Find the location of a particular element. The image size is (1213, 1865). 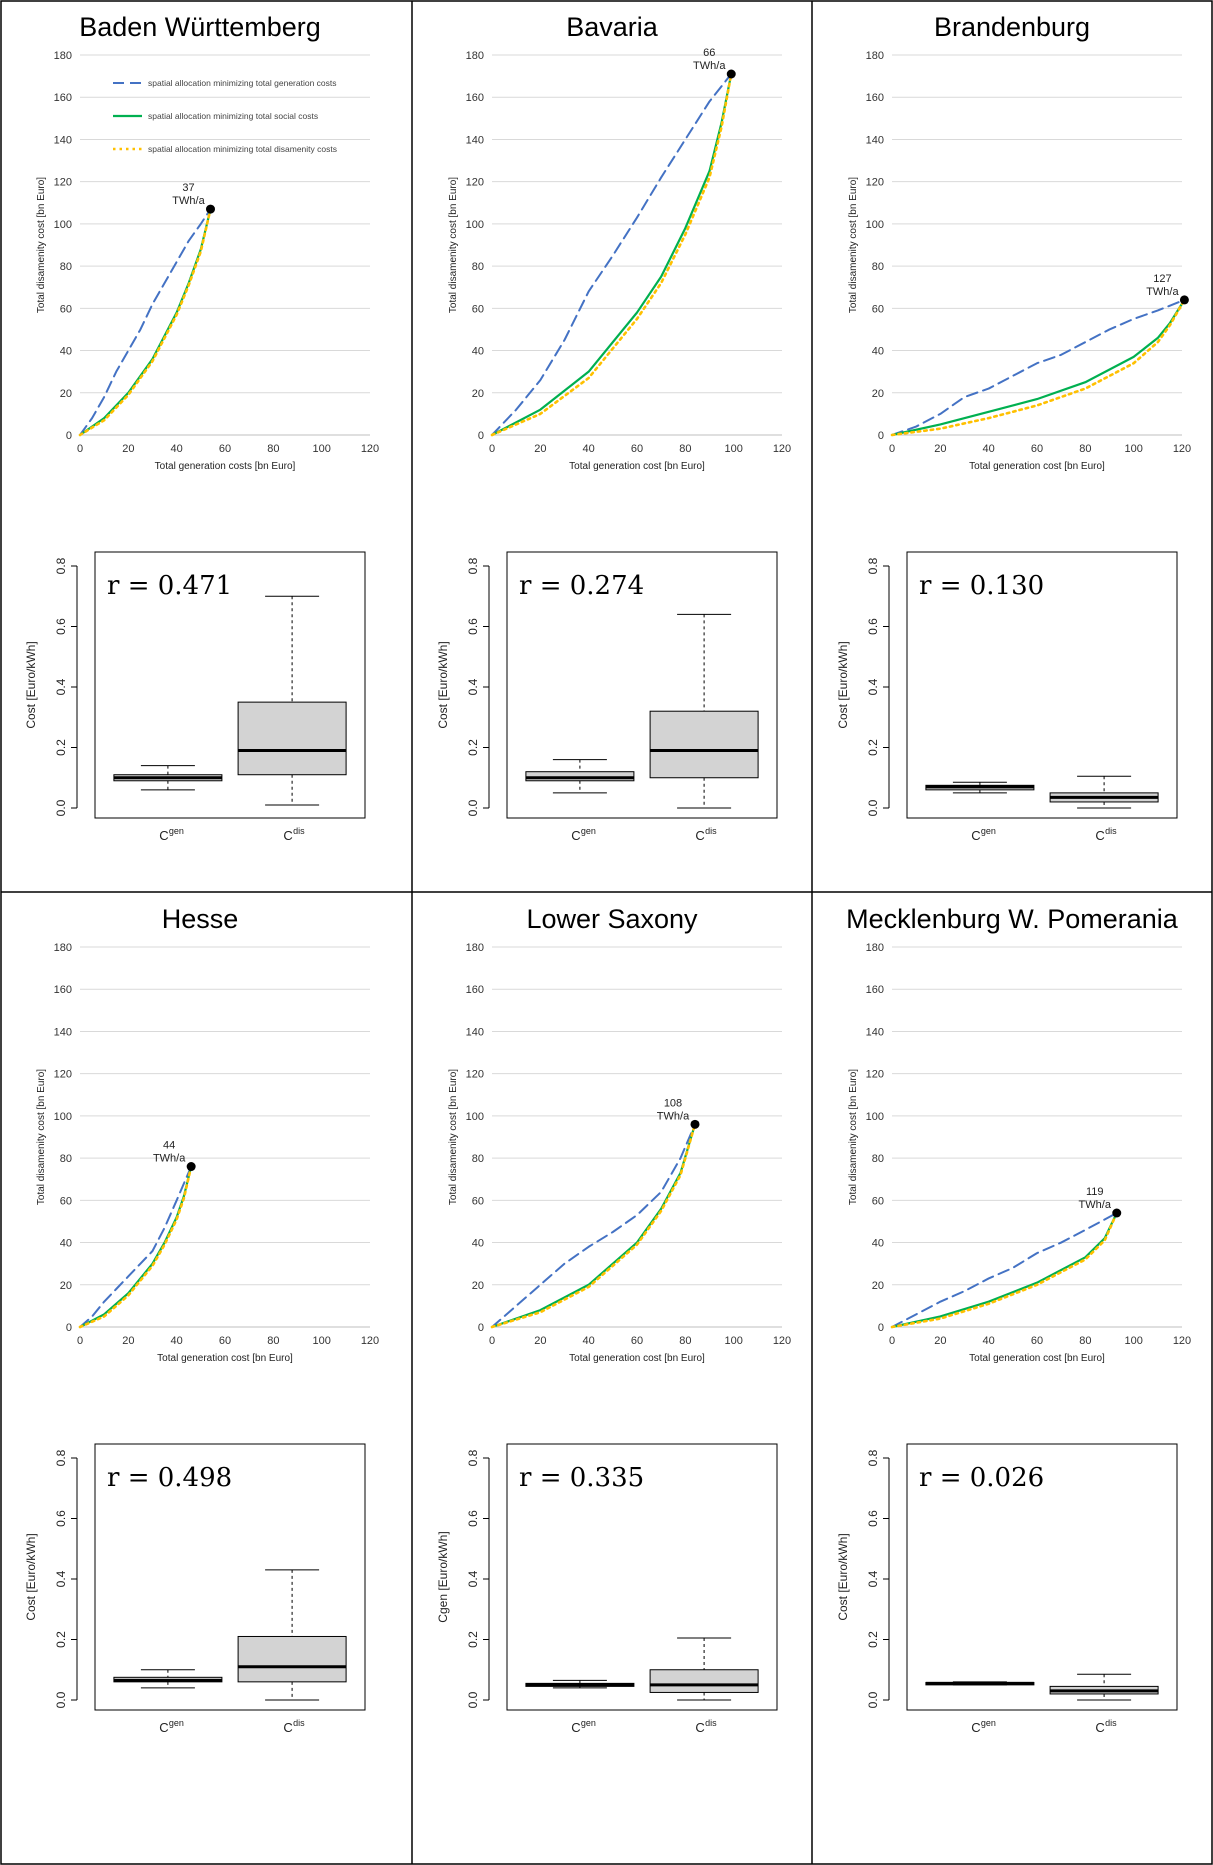

endpoint-label: 66 is located at coordinates (709, 53).